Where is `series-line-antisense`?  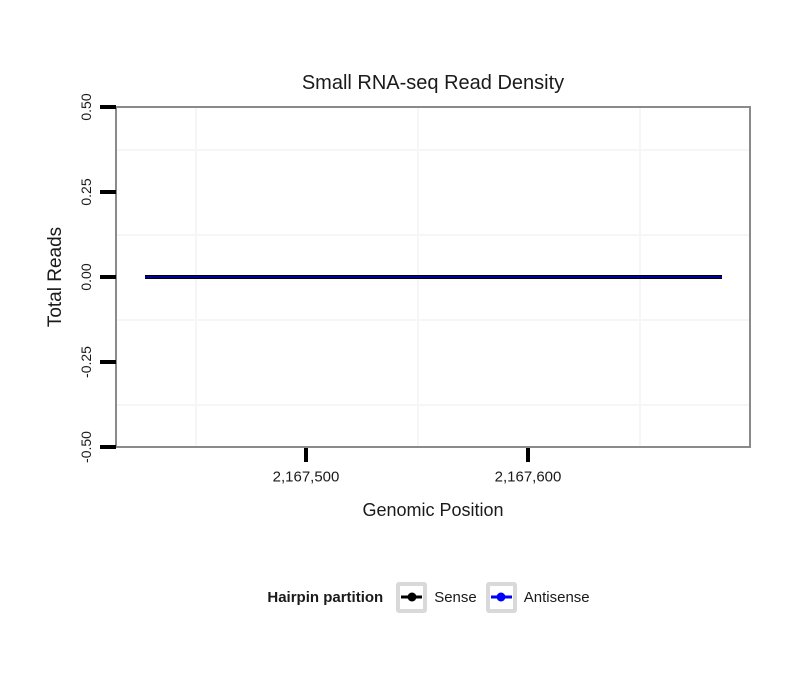
series-line-antisense is located at coordinates (433, 277).